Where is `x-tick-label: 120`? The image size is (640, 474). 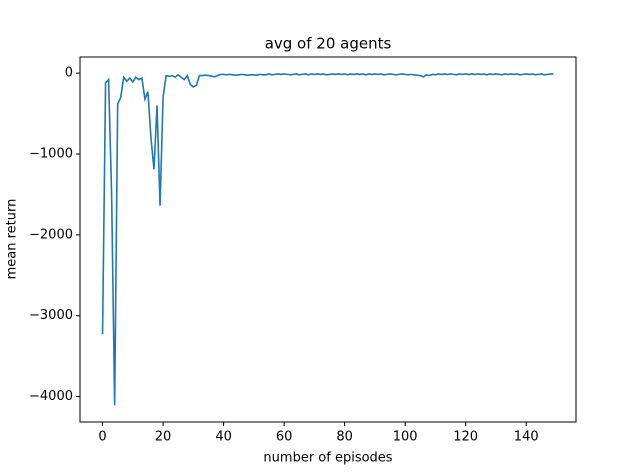 x-tick-label: 120 is located at coordinates (465, 437).